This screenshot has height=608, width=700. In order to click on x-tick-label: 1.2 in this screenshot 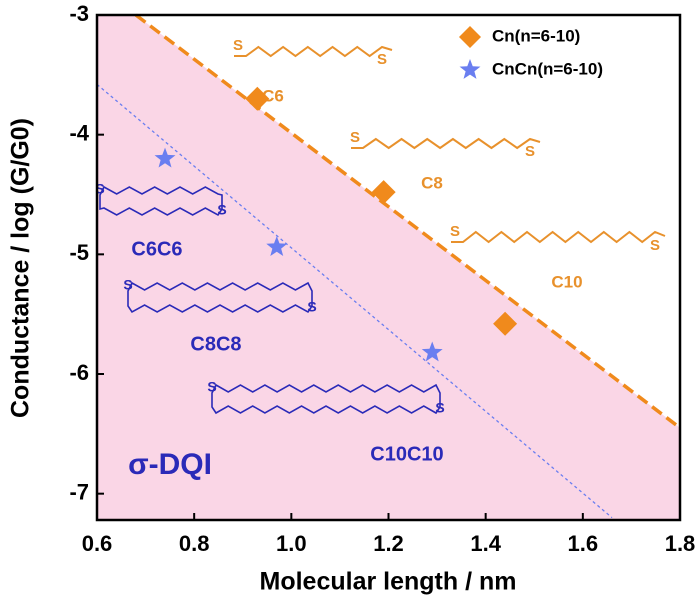, I will do `click(388, 543)`.